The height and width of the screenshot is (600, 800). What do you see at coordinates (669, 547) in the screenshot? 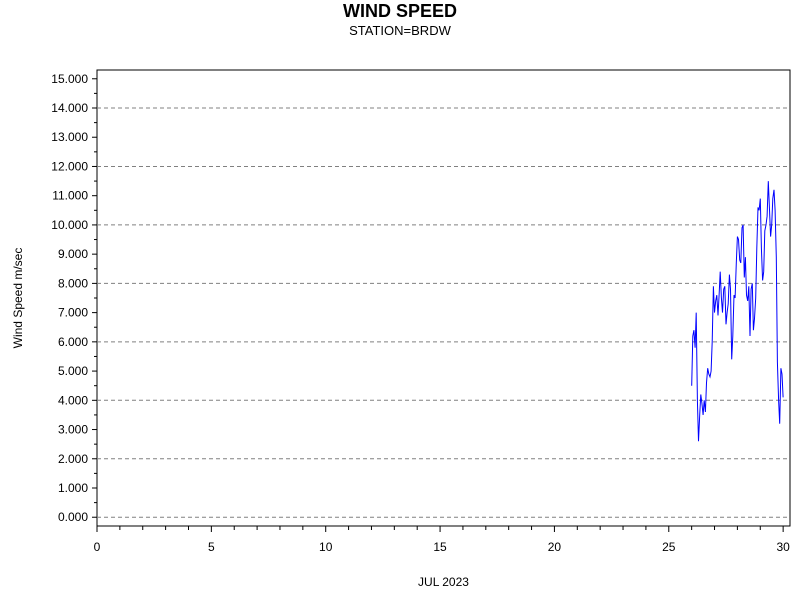
I see `x-tick-label: 25` at bounding box center [669, 547].